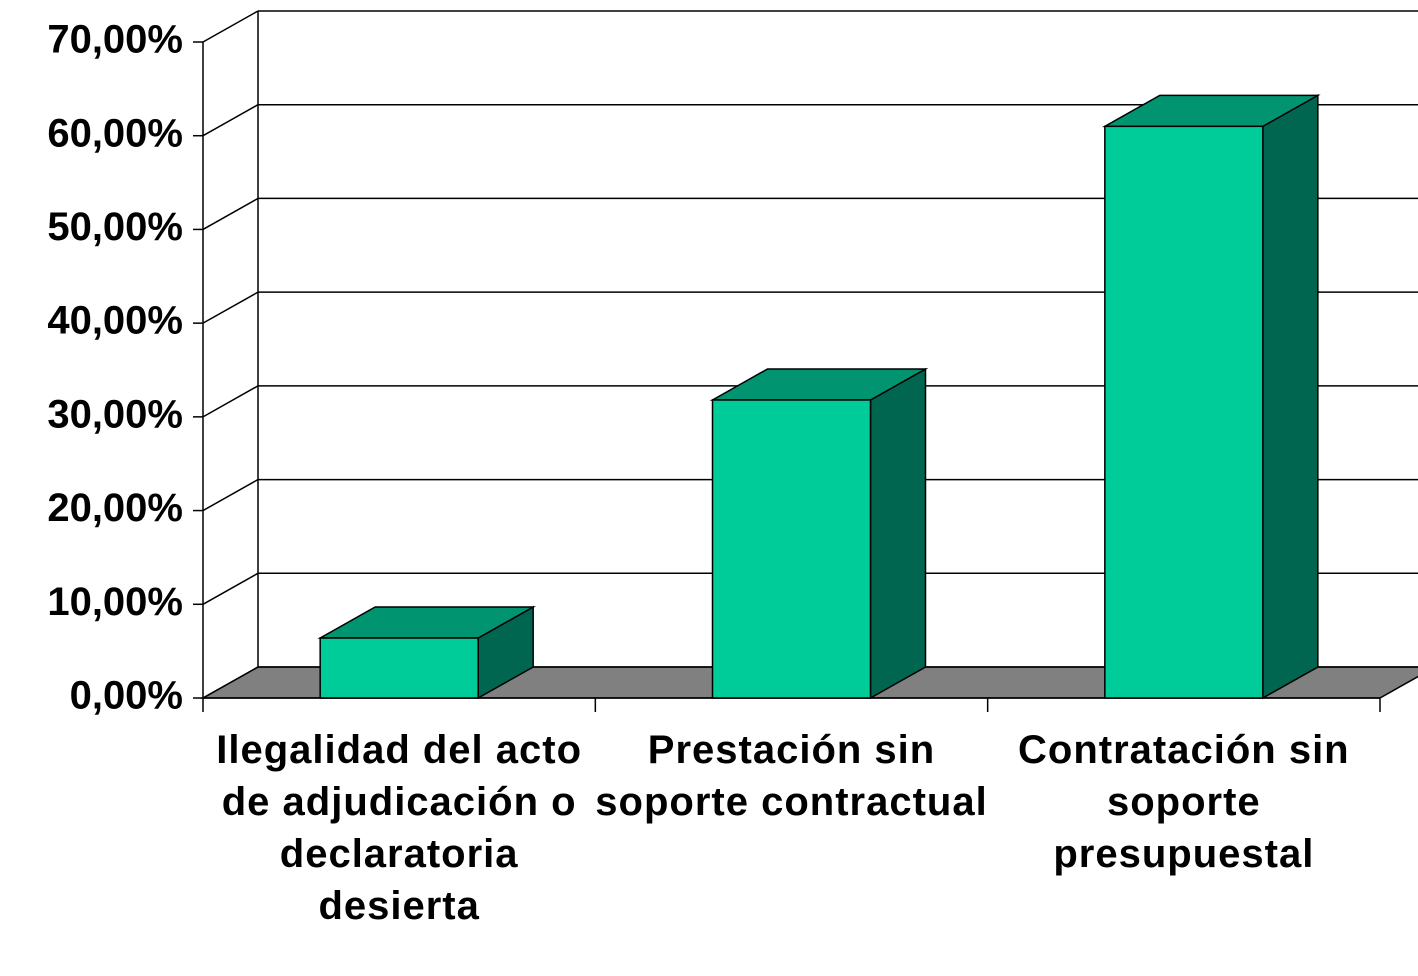 The width and height of the screenshot is (1418, 976). Describe the element at coordinates (115, 40) in the screenshot. I see `y-tick-label: 70,00%` at that location.